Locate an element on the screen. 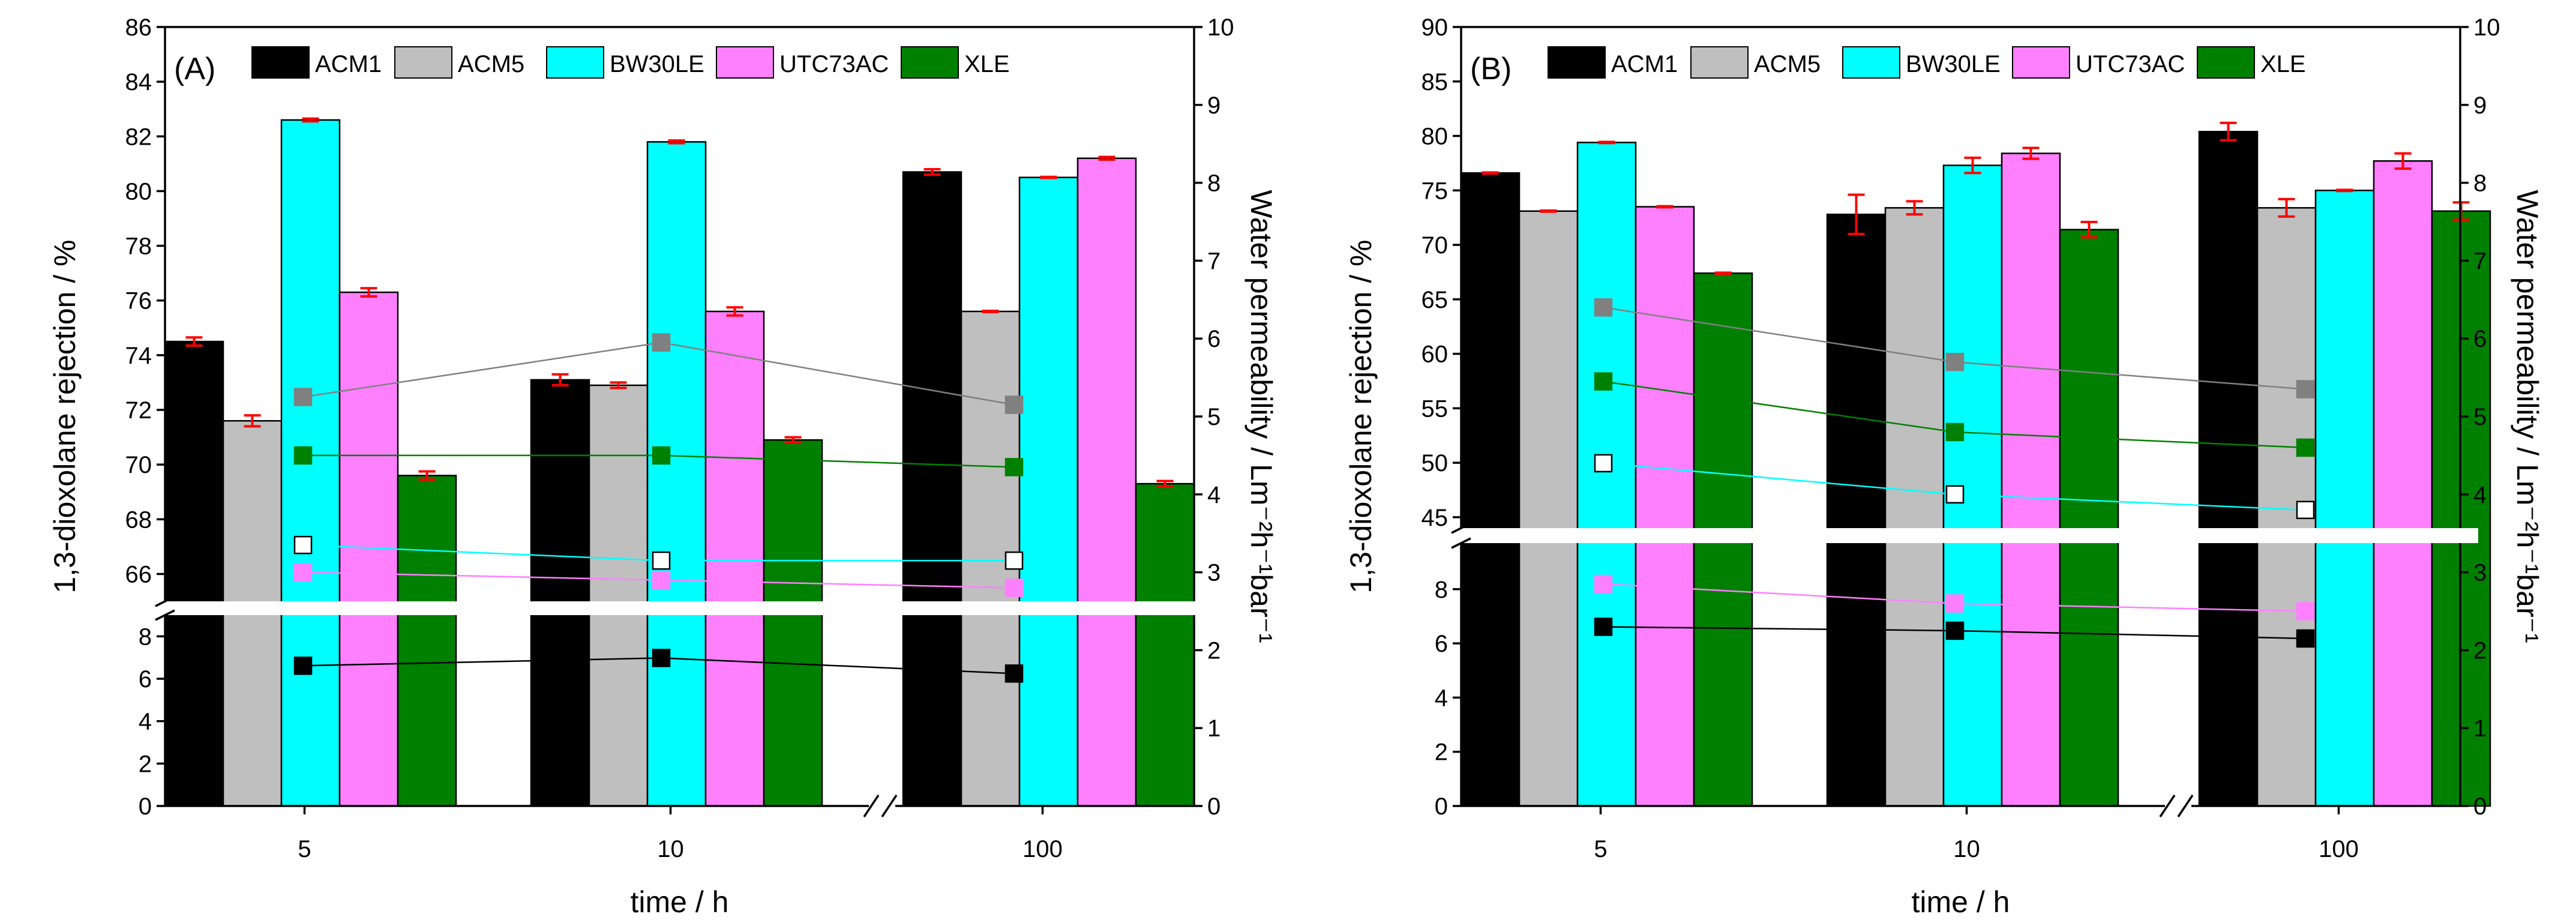 Image resolution: width=2576 pixels, height=920 pixels. y-tick-label: 50 is located at coordinates (1435, 463).